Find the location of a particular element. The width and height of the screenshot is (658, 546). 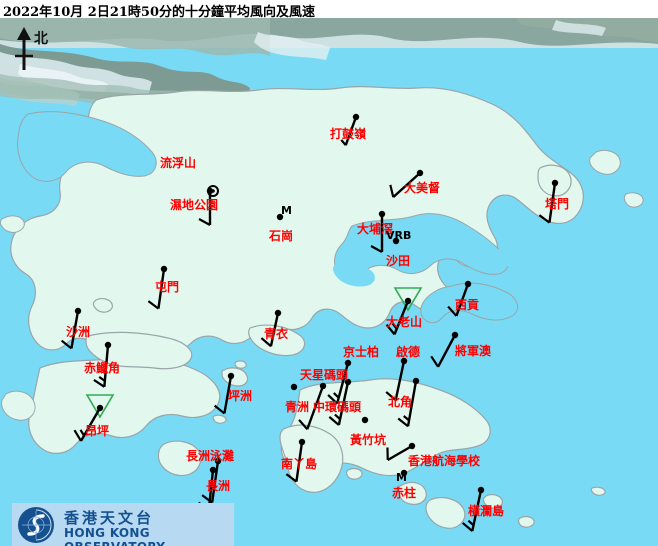

ne-islands is located at coordinates (616, 178).